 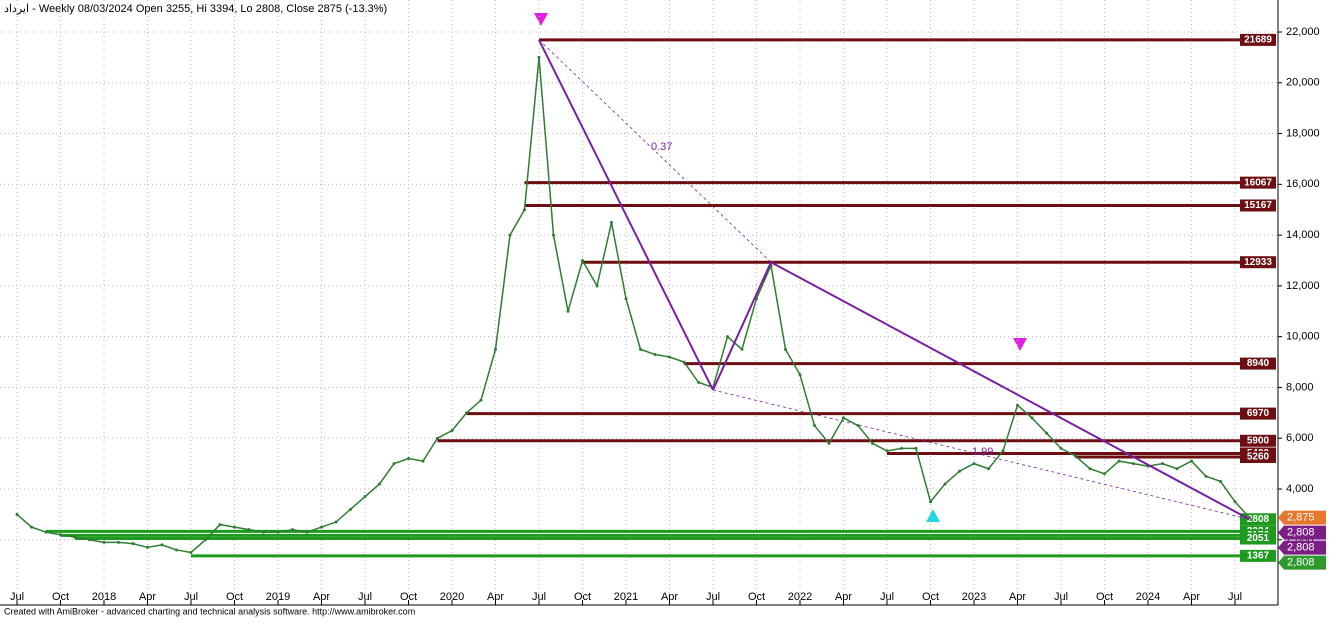 What do you see at coordinates (1148, 597) in the screenshot?
I see `x-tick-label: 2024` at bounding box center [1148, 597].